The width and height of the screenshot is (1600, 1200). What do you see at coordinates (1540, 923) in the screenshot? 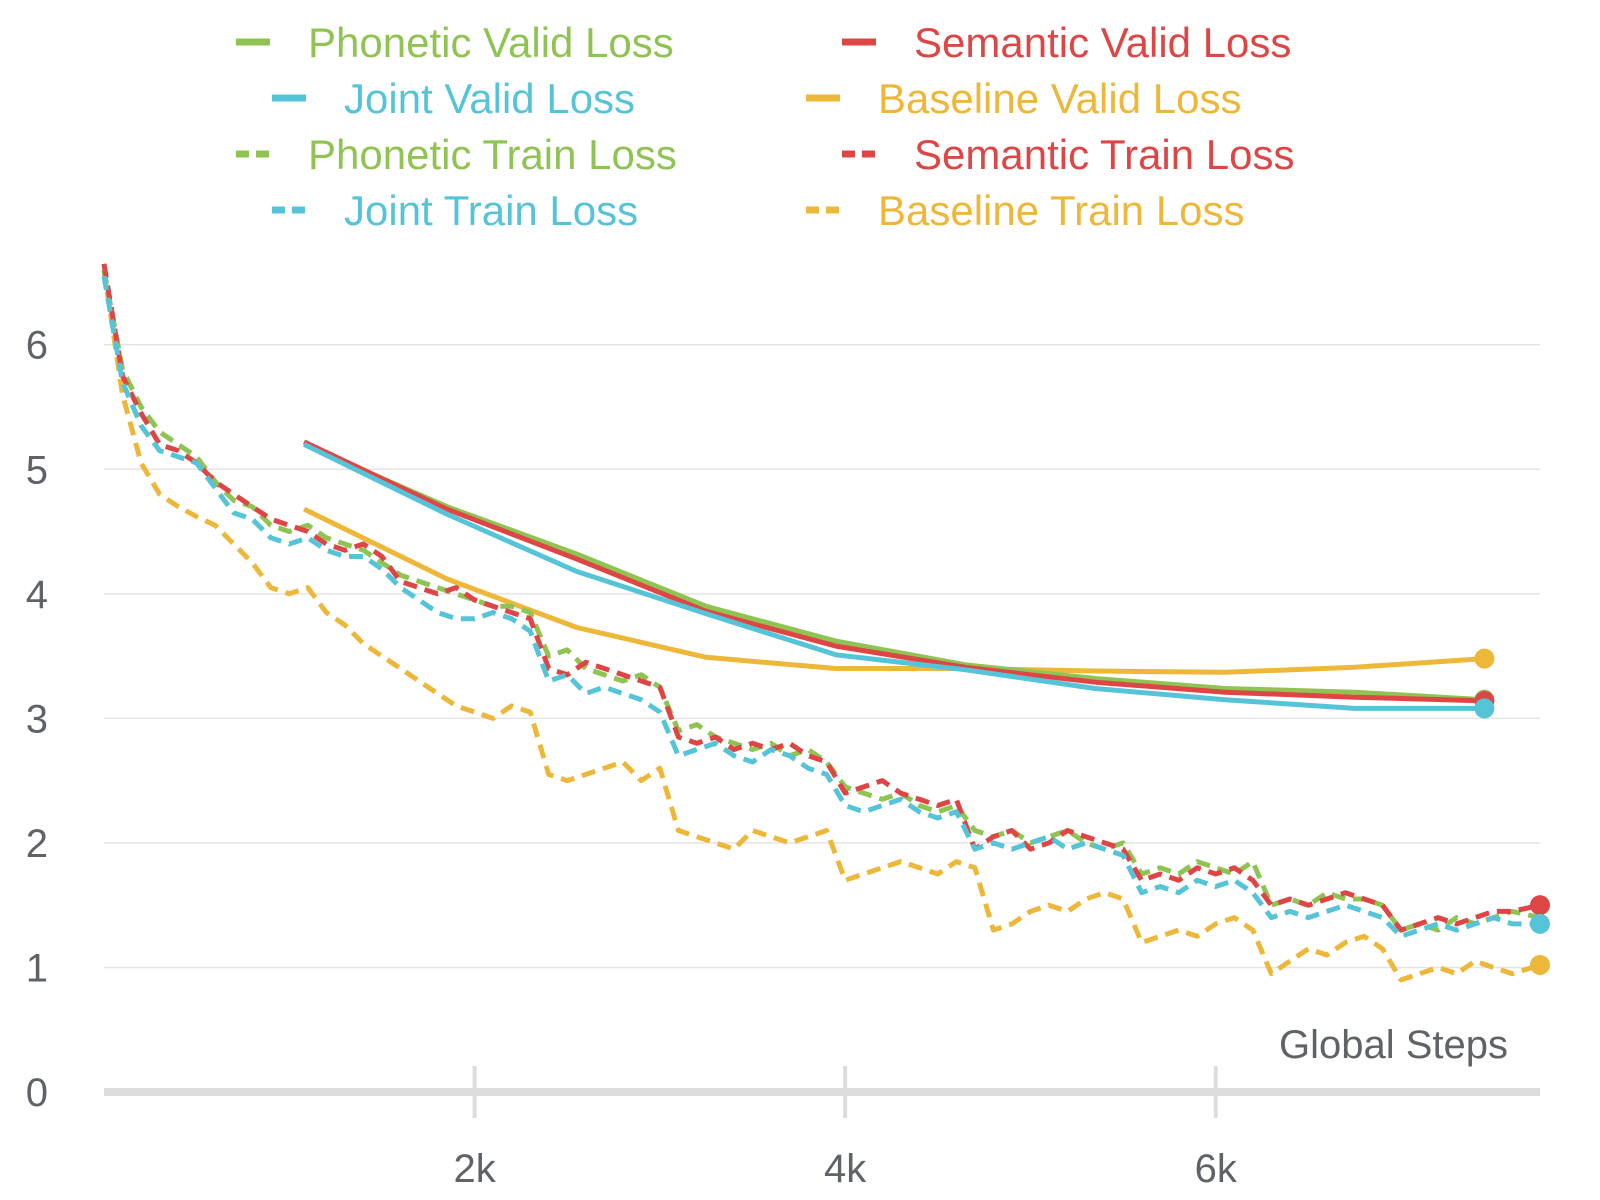
I see `end-point-joint-train-loss` at bounding box center [1540, 923].